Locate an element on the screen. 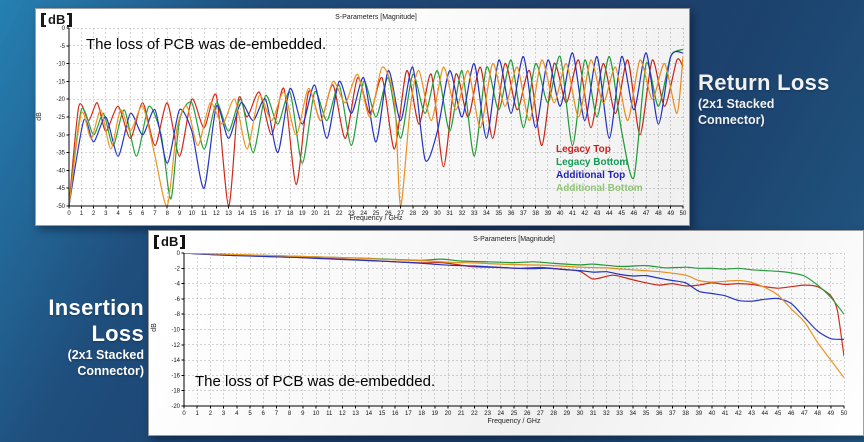  deembed-annotation: The loss of PCB was de-embedded. is located at coordinates (315, 381).